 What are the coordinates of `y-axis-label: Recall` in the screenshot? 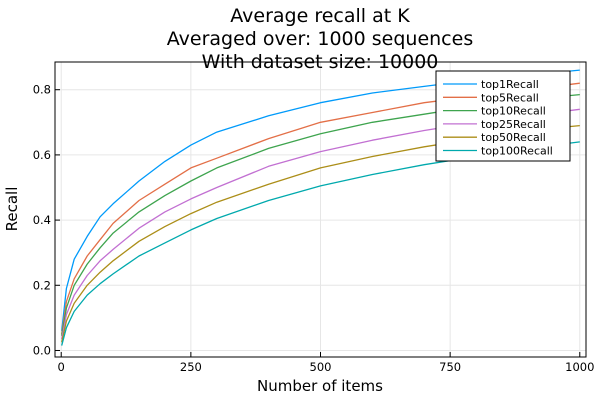 It's located at (12, 209).